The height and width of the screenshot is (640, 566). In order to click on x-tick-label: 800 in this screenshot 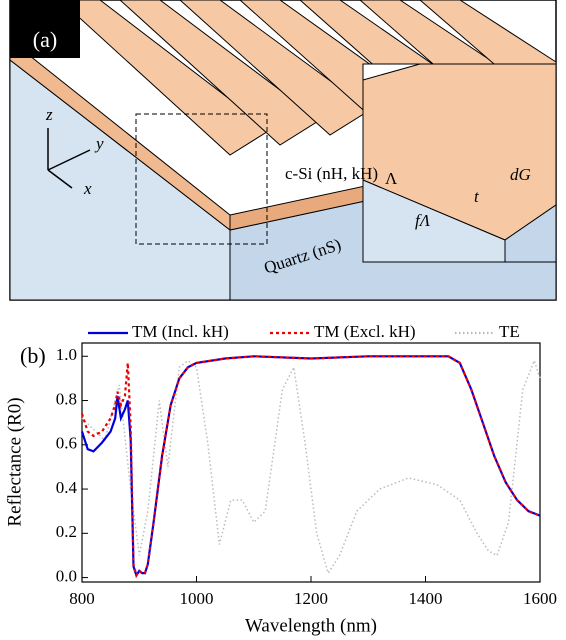, I will do `click(82, 598)`.